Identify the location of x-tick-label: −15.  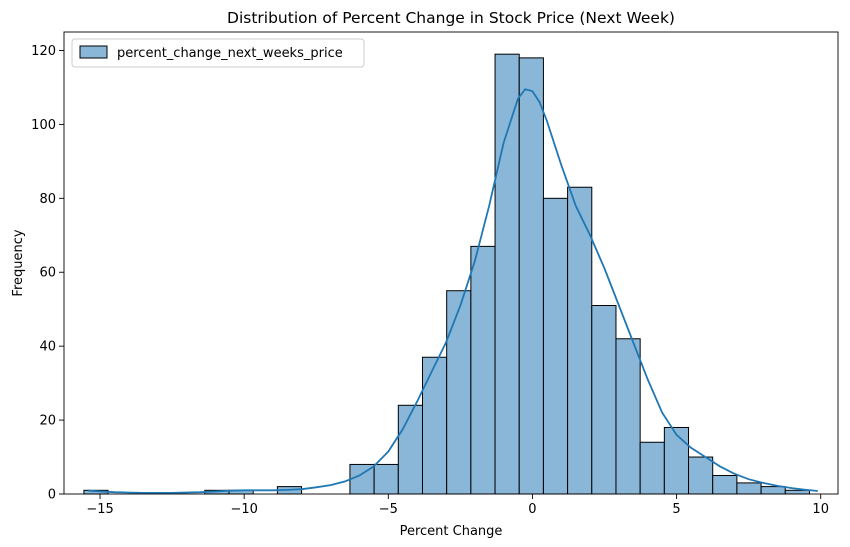
(99, 509).